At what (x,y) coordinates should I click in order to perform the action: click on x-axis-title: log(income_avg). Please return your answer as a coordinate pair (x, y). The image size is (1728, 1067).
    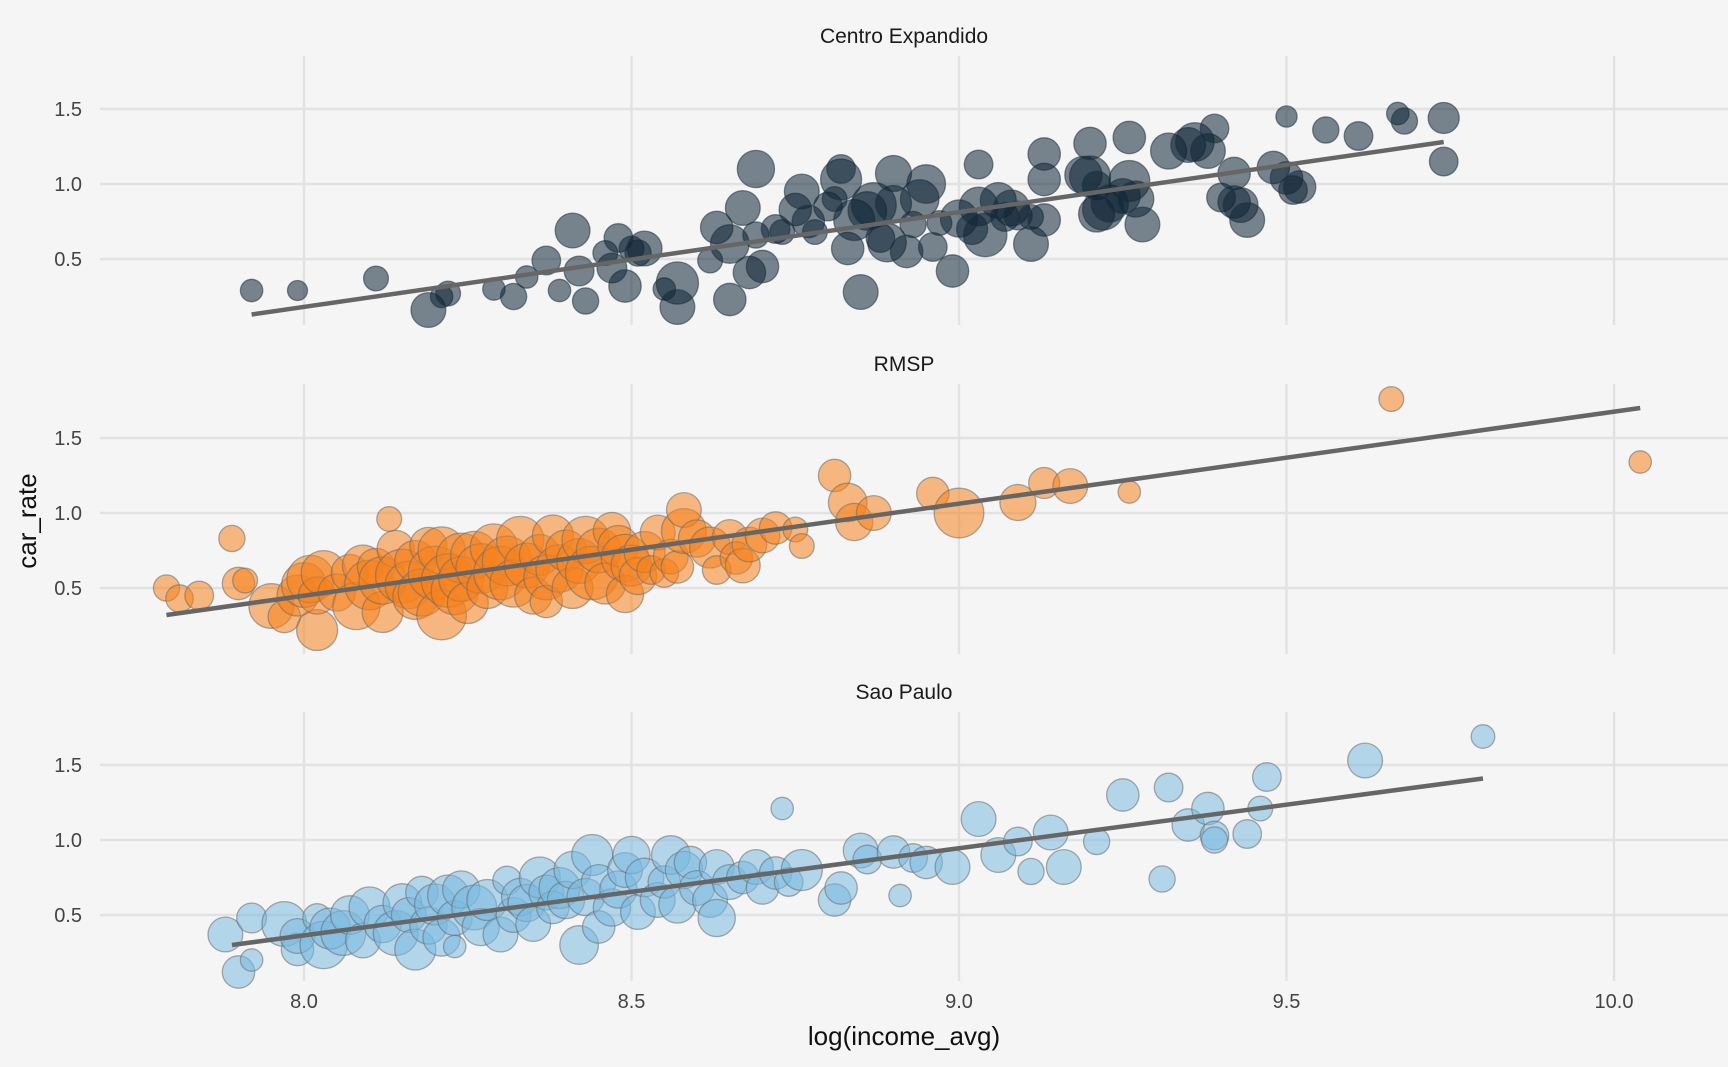
    Looking at the image, I should click on (904, 1036).